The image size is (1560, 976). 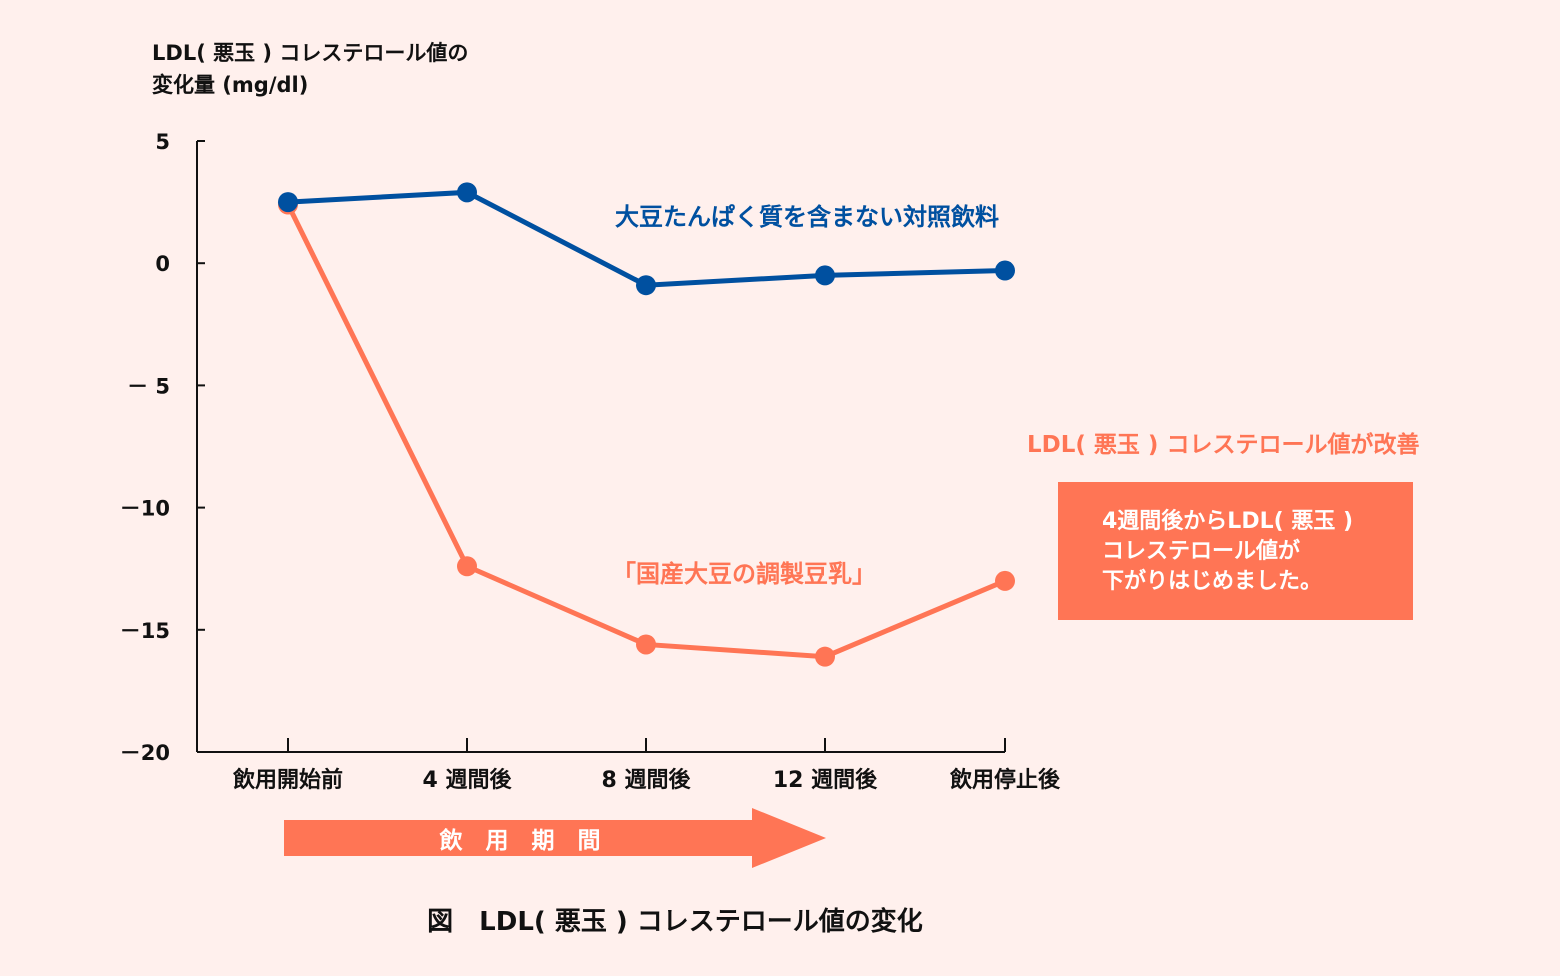 What do you see at coordinates (145, 753) in the screenshot?
I see `y-tick-label: －20` at bounding box center [145, 753].